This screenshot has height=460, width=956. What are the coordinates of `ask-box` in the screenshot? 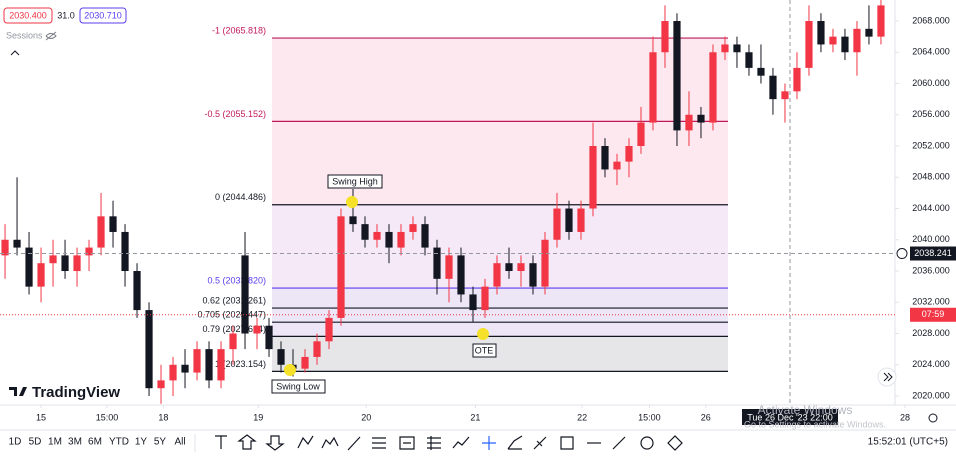 It's located at (103, 15).